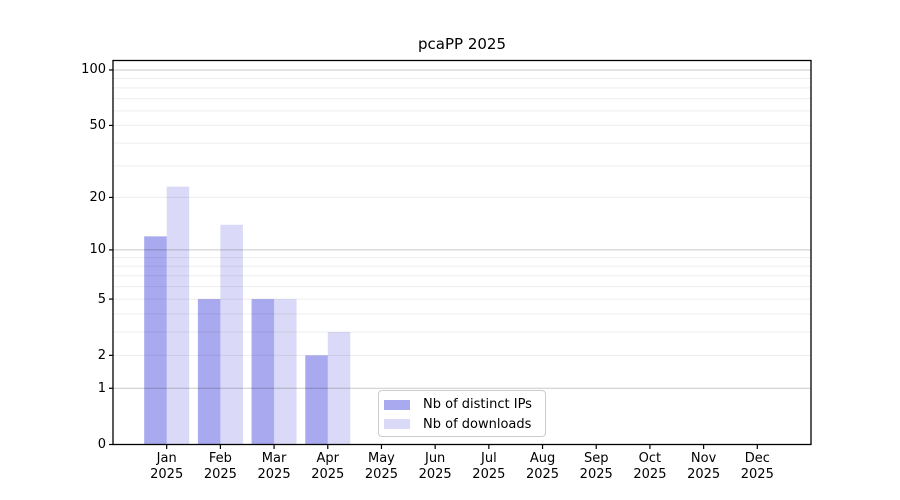 Image resolution: width=900 pixels, height=500 pixels. What do you see at coordinates (167, 466) in the screenshot?
I see `x-tick-label: Jan 2025` at bounding box center [167, 466].